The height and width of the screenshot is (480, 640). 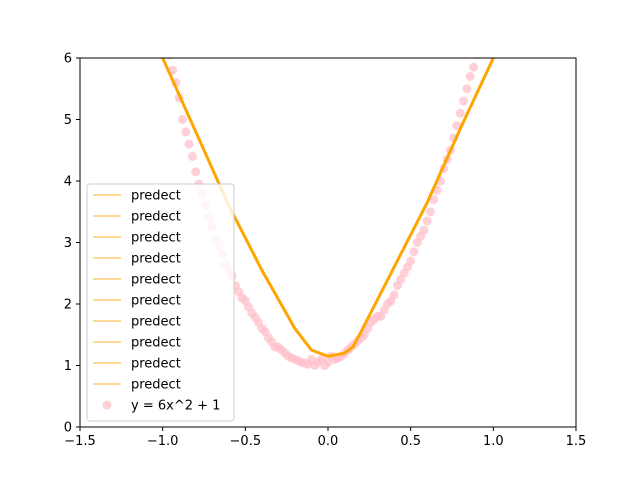 What do you see at coordinates (410, 441) in the screenshot?
I see `x-tick-label: 0.5` at bounding box center [410, 441].